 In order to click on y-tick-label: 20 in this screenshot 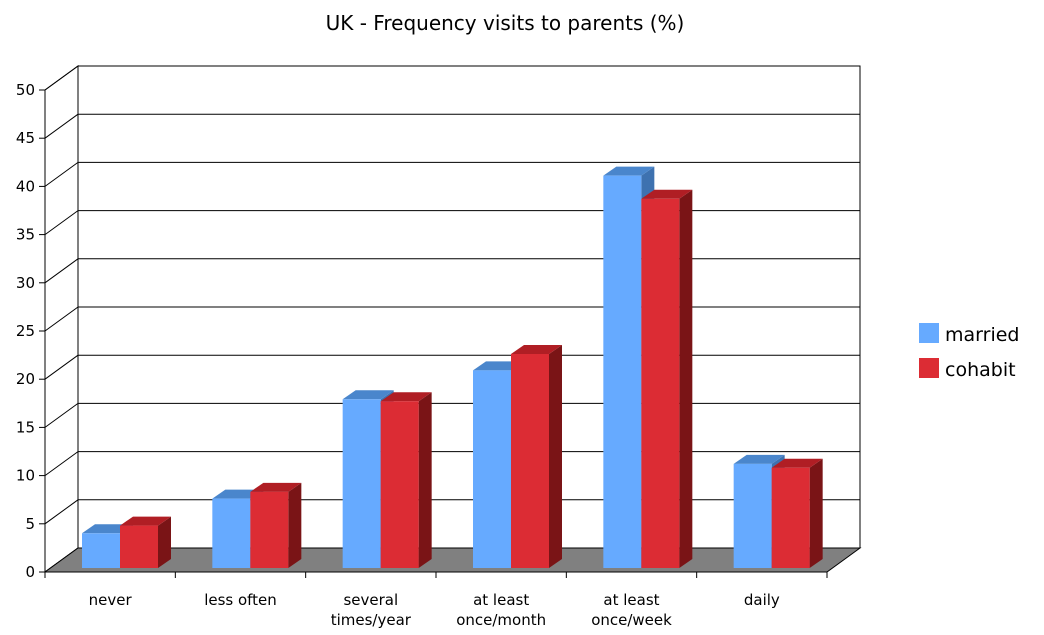, I will do `click(25, 379)`.